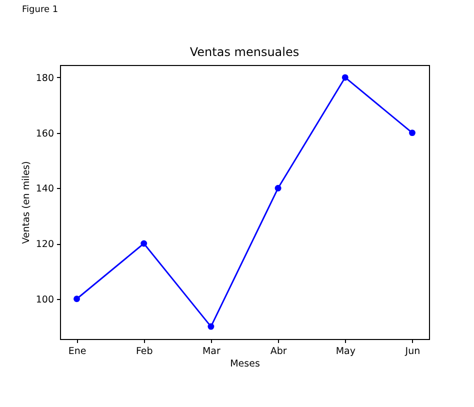 Image resolution: width=474 pixels, height=407 pixels. I want to click on x-tick-label: Feb, so click(144, 351).